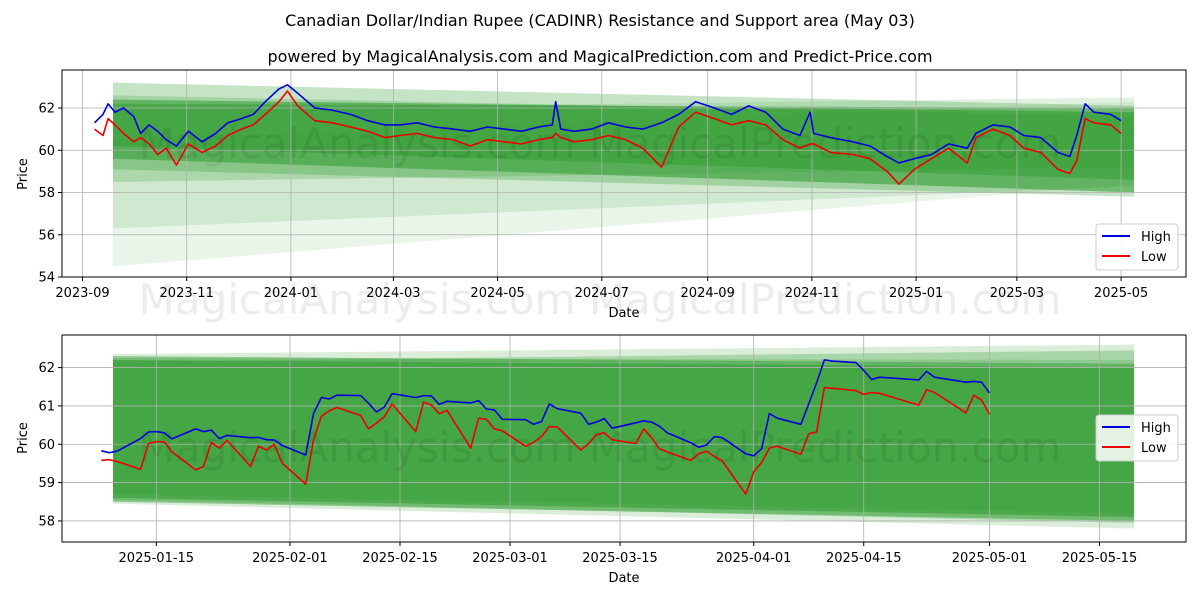 This screenshot has width=1200, height=600. What do you see at coordinates (916, 293) in the screenshot?
I see `x-tick-label: 2025-01` at bounding box center [916, 293].